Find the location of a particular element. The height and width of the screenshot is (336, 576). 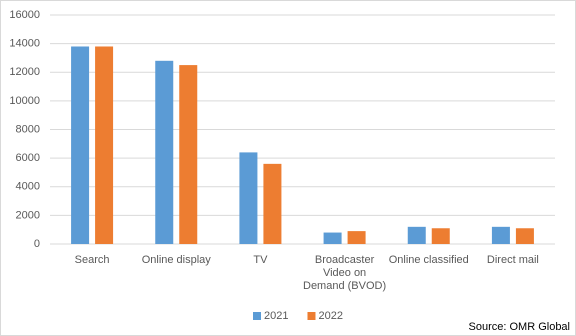

y-tick-label: 14000 is located at coordinates (24, 44).